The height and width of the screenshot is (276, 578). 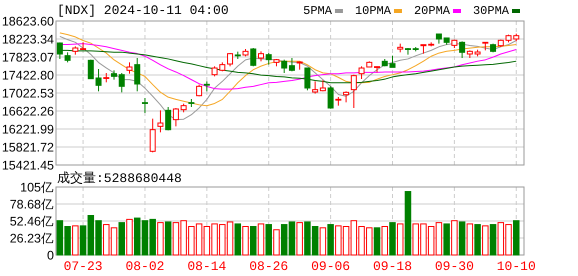 I want to click on chart-title: 成交量:5288680448, so click(x=119, y=178).